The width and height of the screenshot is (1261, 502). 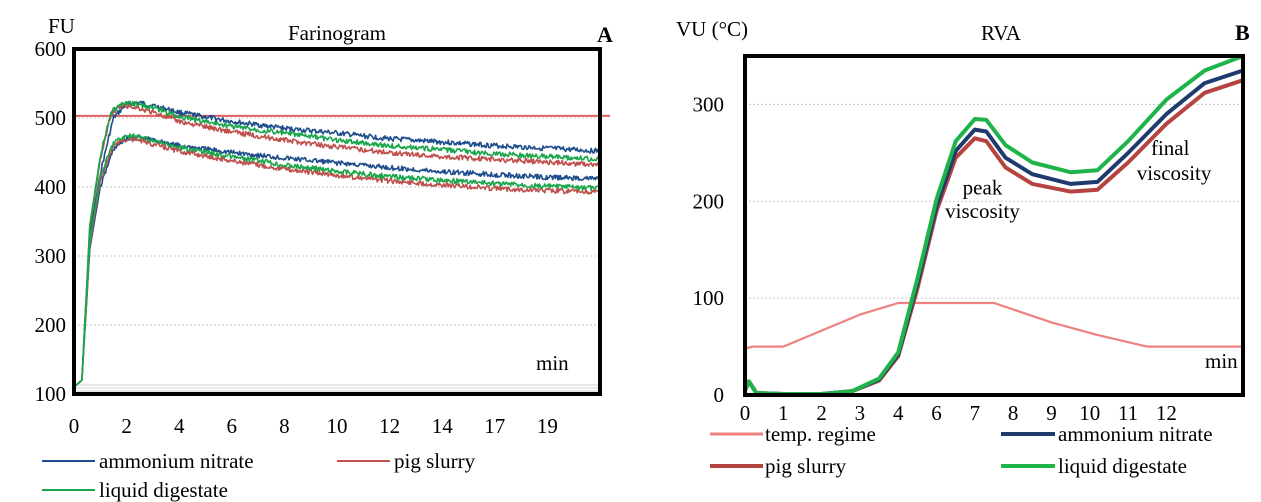 What do you see at coordinates (719, 395) in the screenshot?
I see `rva-y-tick-label: 0` at bounding box center [719, 395].